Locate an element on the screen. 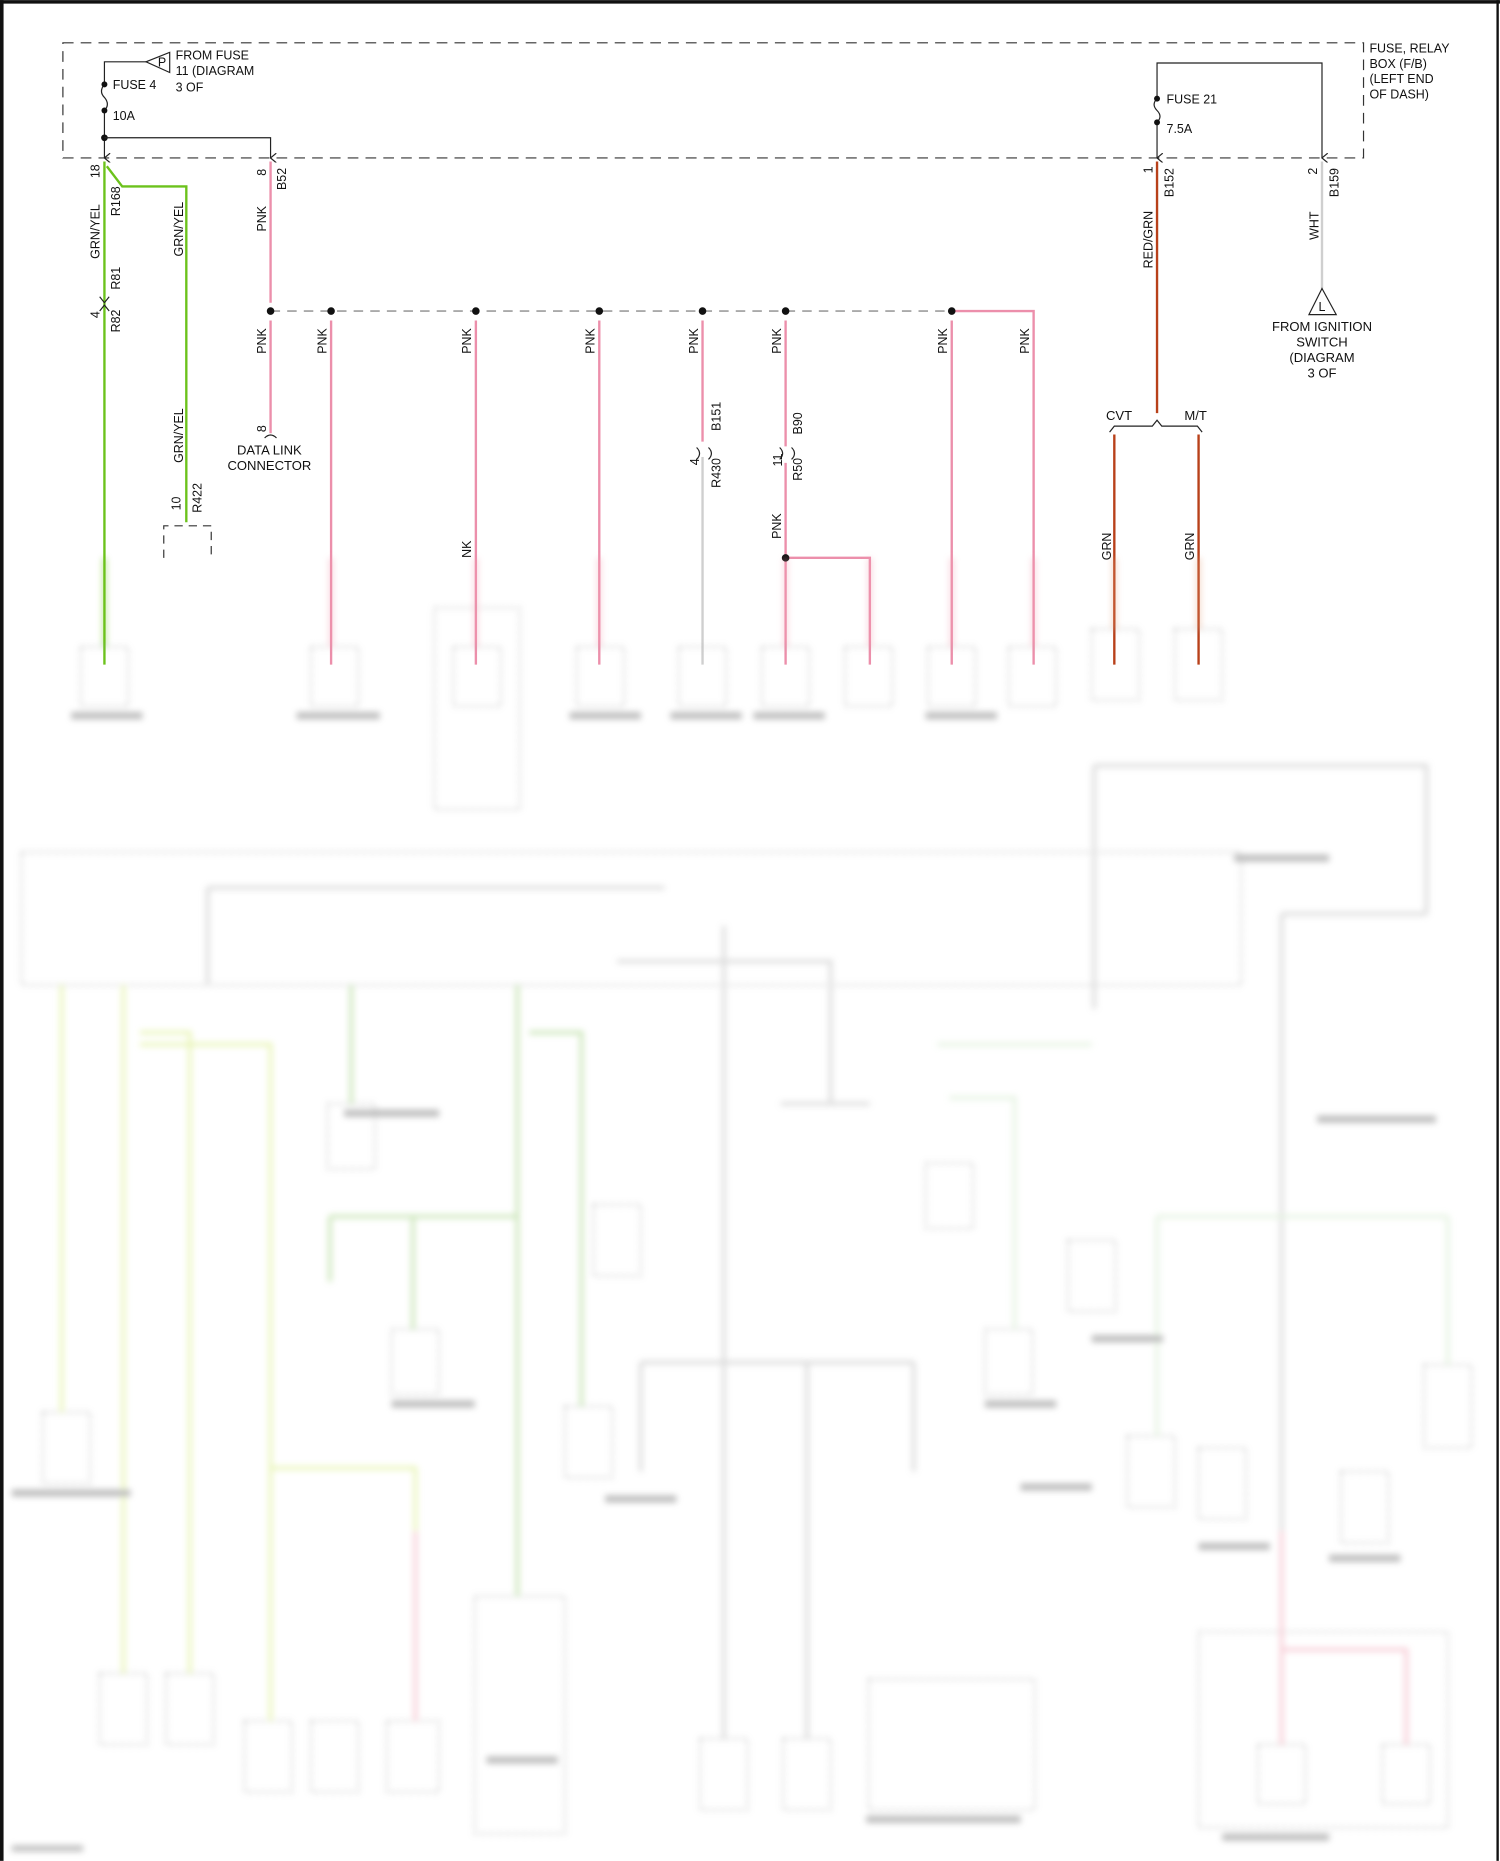 This screenshot has height=1861, width=1500. fuse-21: FUSE 21 7.5A is located at coordinates (1237, 110).